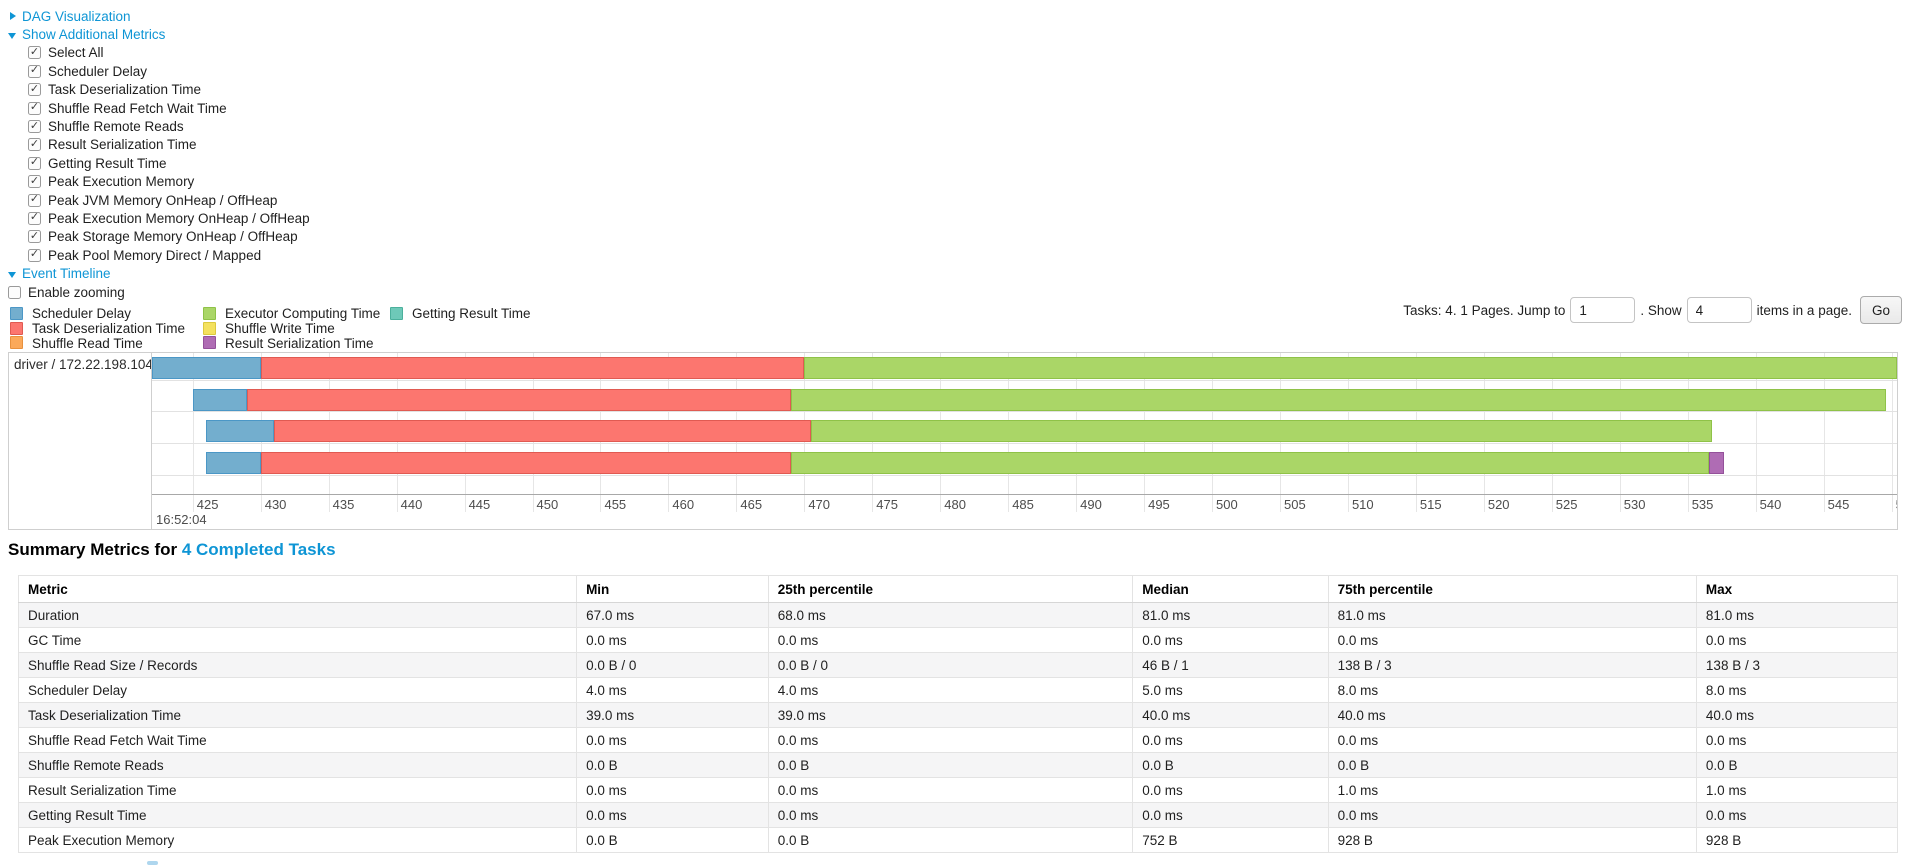 The image size is (1907, 865). Describe the element at coordinates (155, 255) in the screenshot. I see `metric-checkbox-label: Peak Pool Memory Direct / Mapped` at that location.